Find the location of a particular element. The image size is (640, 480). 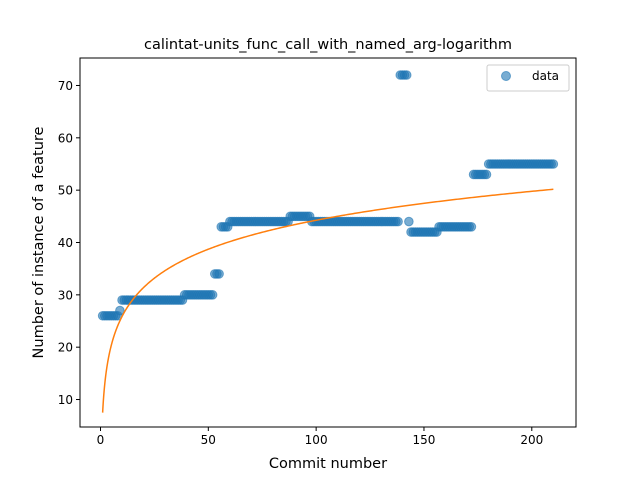

x-tick-label: 150 is located at coordinates (424, 440).